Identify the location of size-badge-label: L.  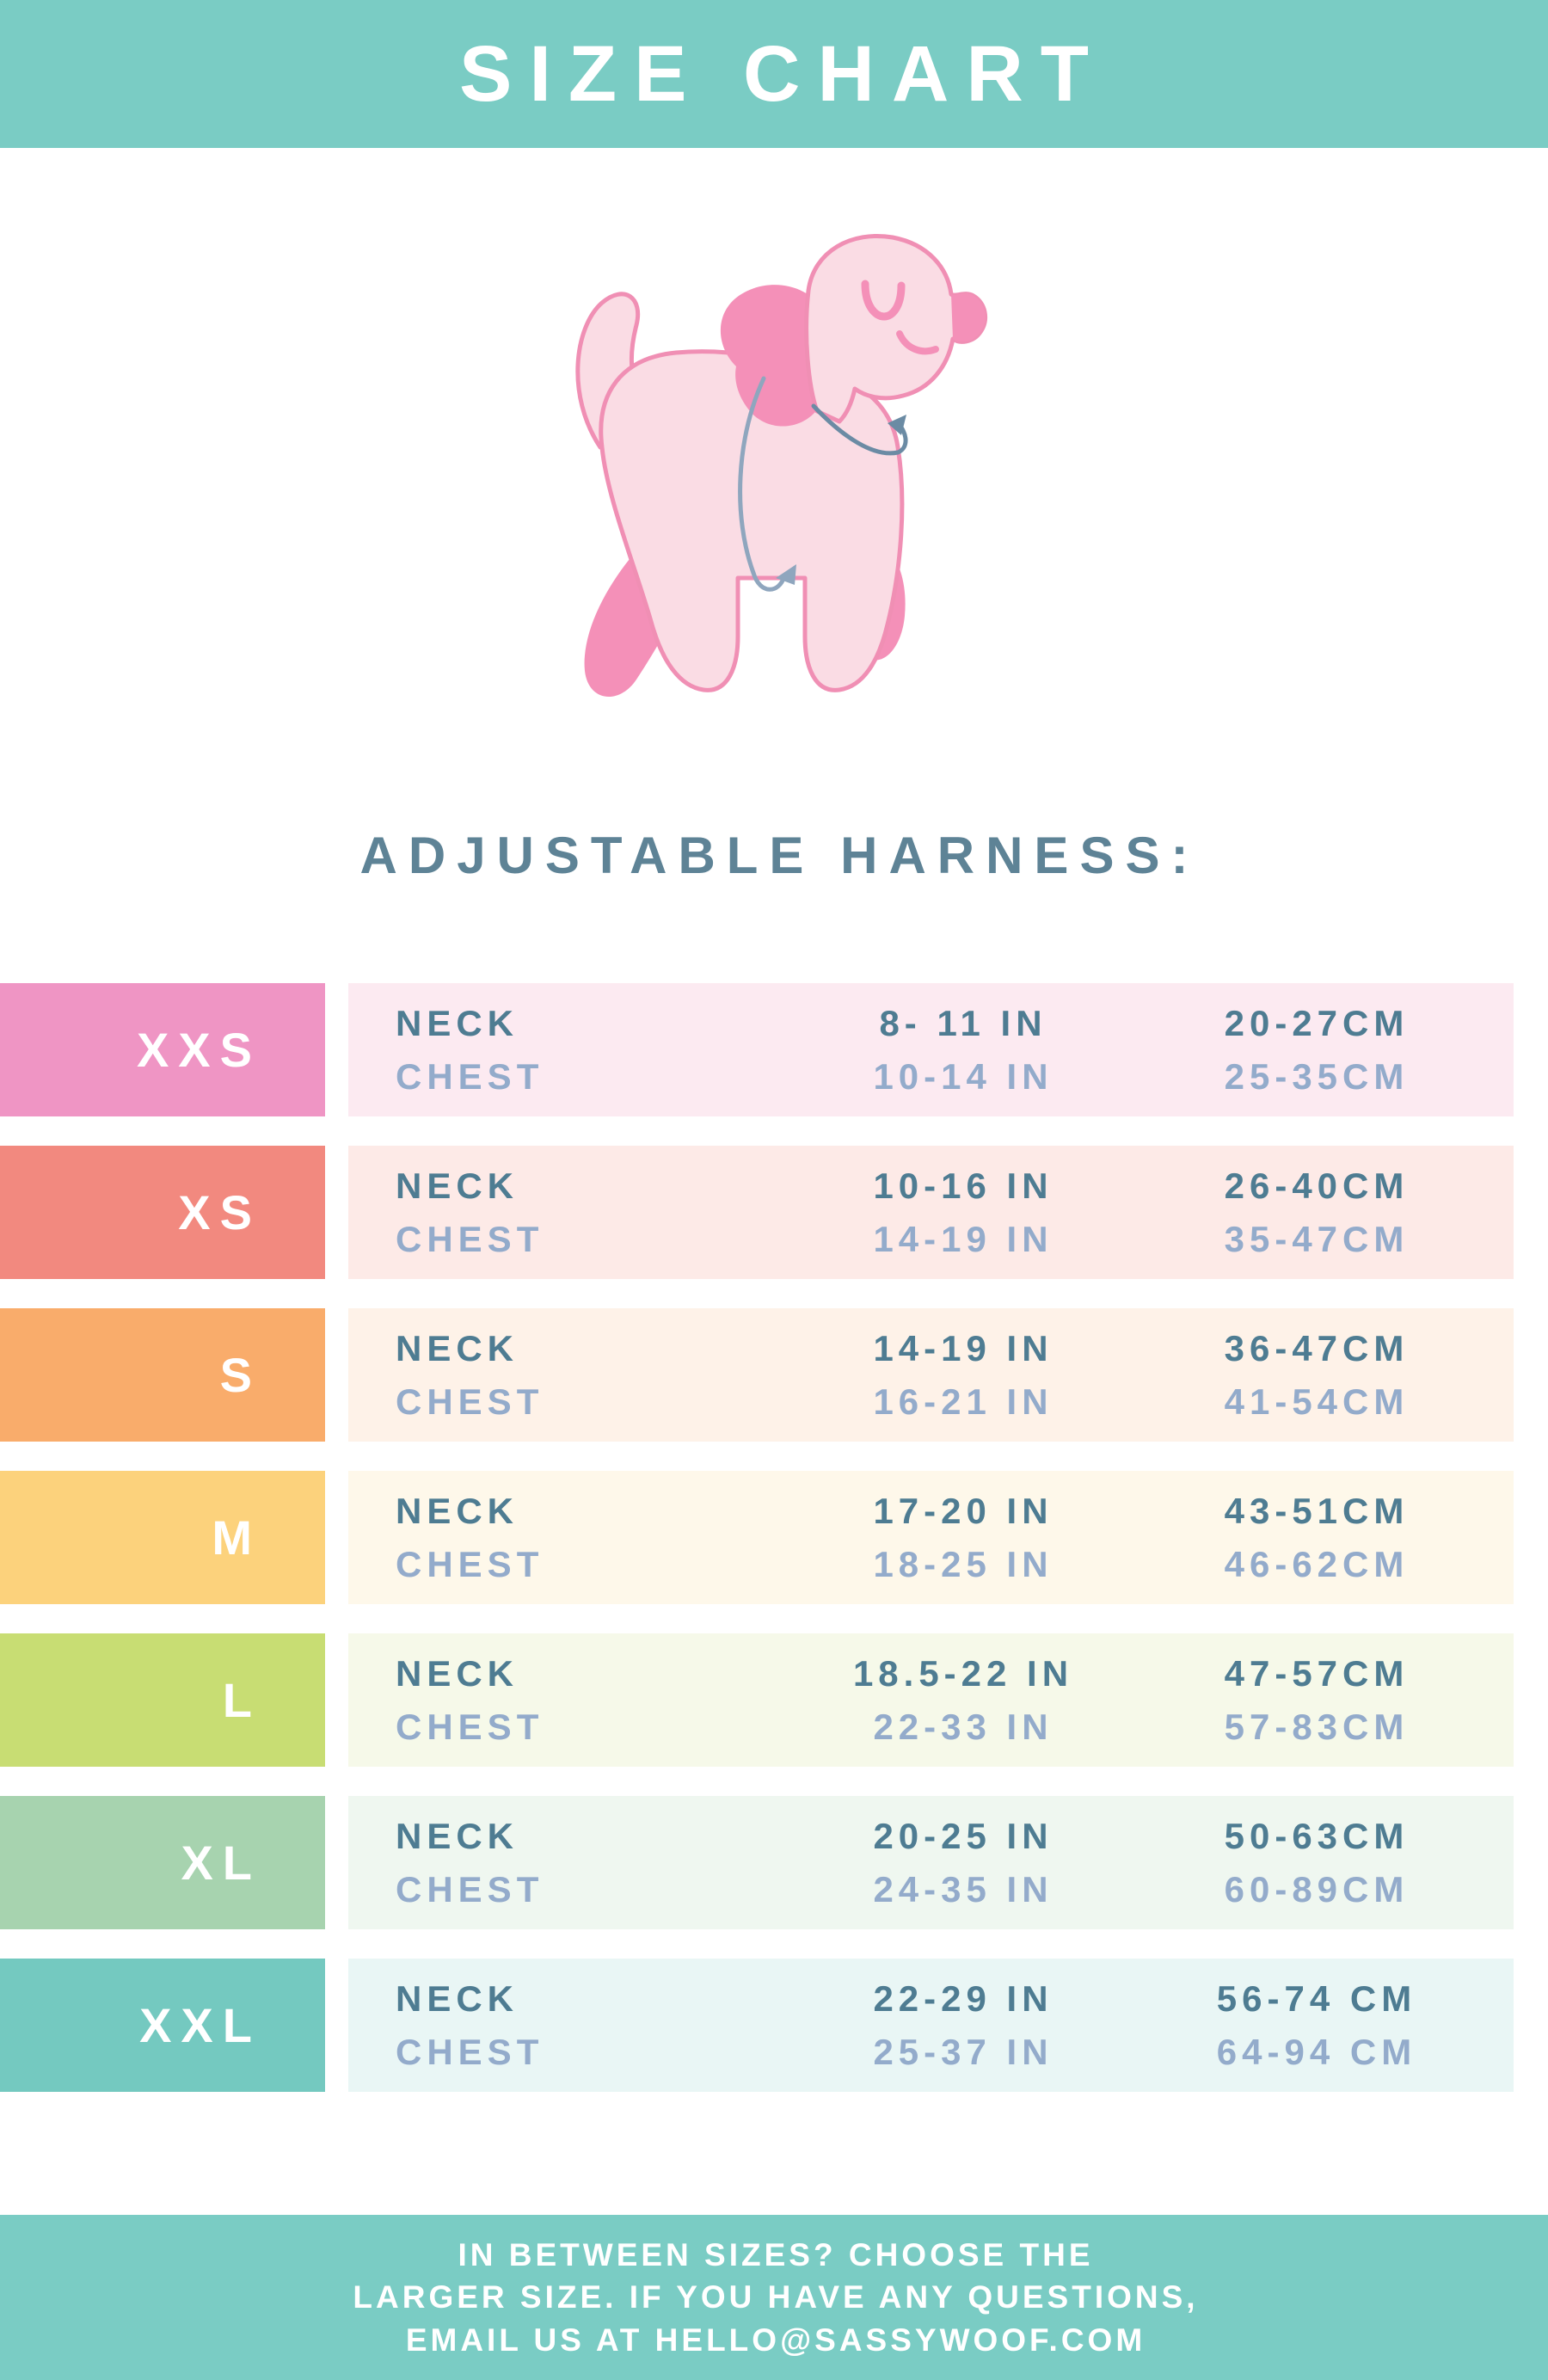
(242, 1699).